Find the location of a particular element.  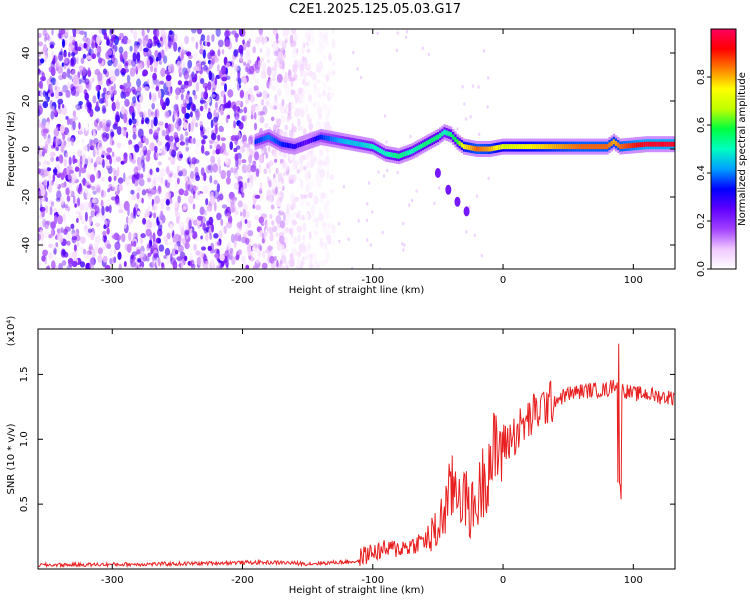

branch-point is located at coordinates (437, 173).